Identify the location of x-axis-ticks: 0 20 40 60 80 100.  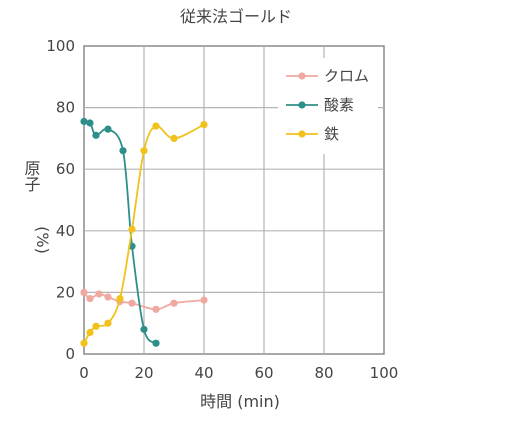
(238, 373).